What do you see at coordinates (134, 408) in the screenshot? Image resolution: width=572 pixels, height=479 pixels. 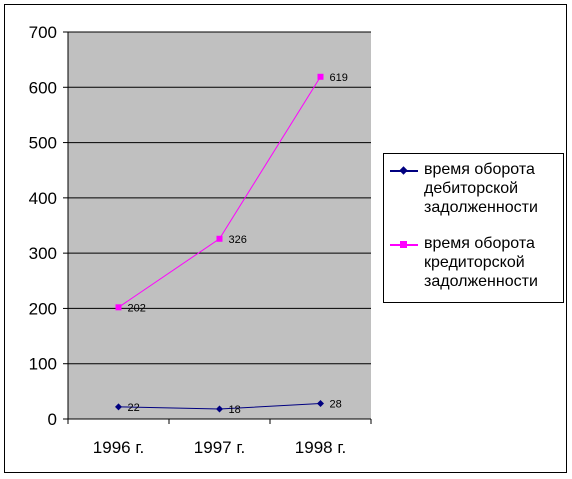 I see `data-label: 22` at bounding box center [134, 408].